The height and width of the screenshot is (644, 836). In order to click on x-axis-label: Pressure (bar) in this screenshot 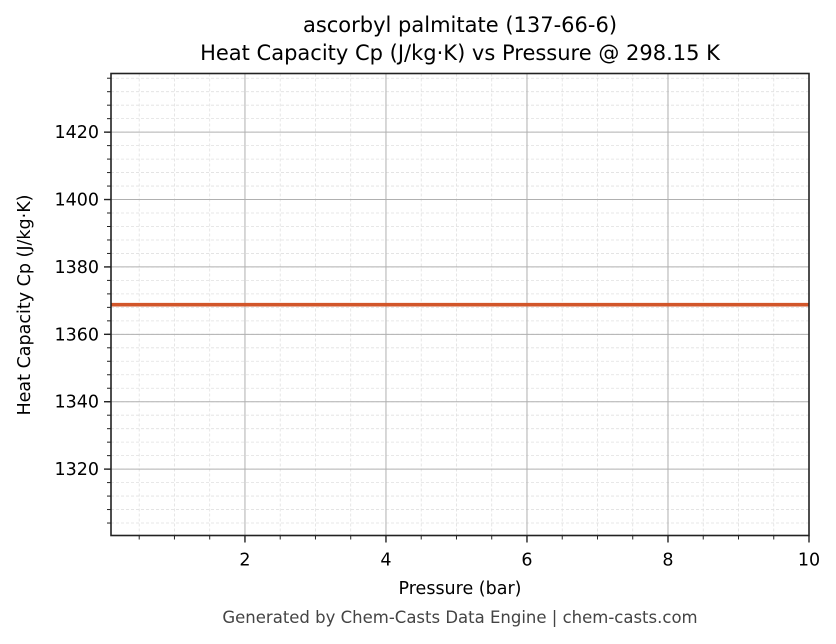, I will do `click(460, 589)`.